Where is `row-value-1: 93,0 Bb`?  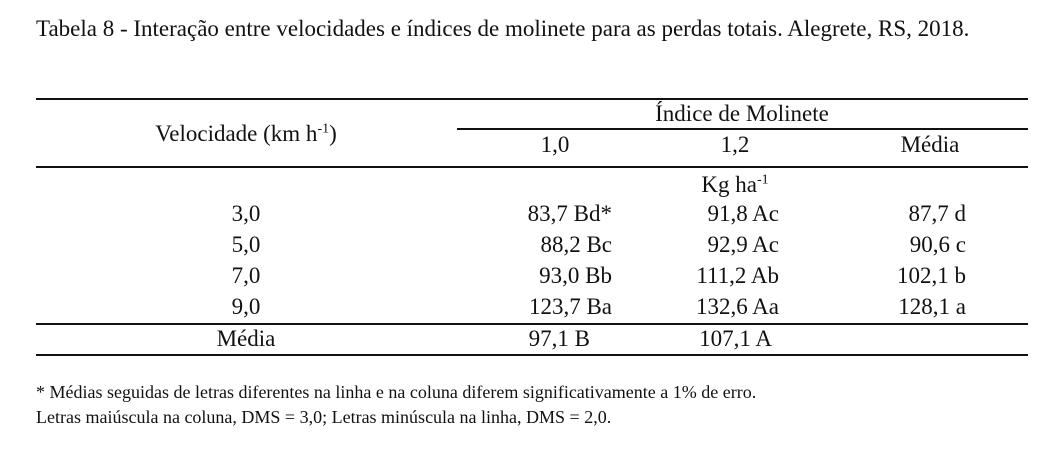 row-value-1: 93,0 Bb is located at coordinates (575, 275).